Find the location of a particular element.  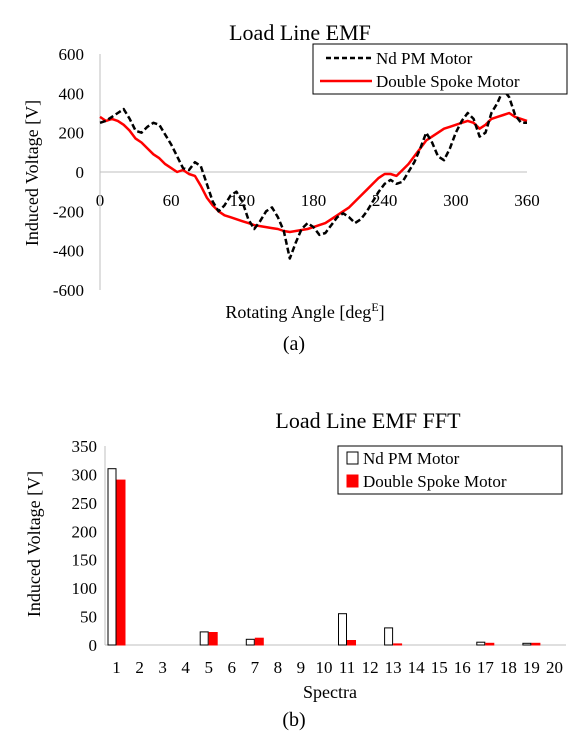

chart-b-ytick-7: 0 is located at coordinates (93, 645).